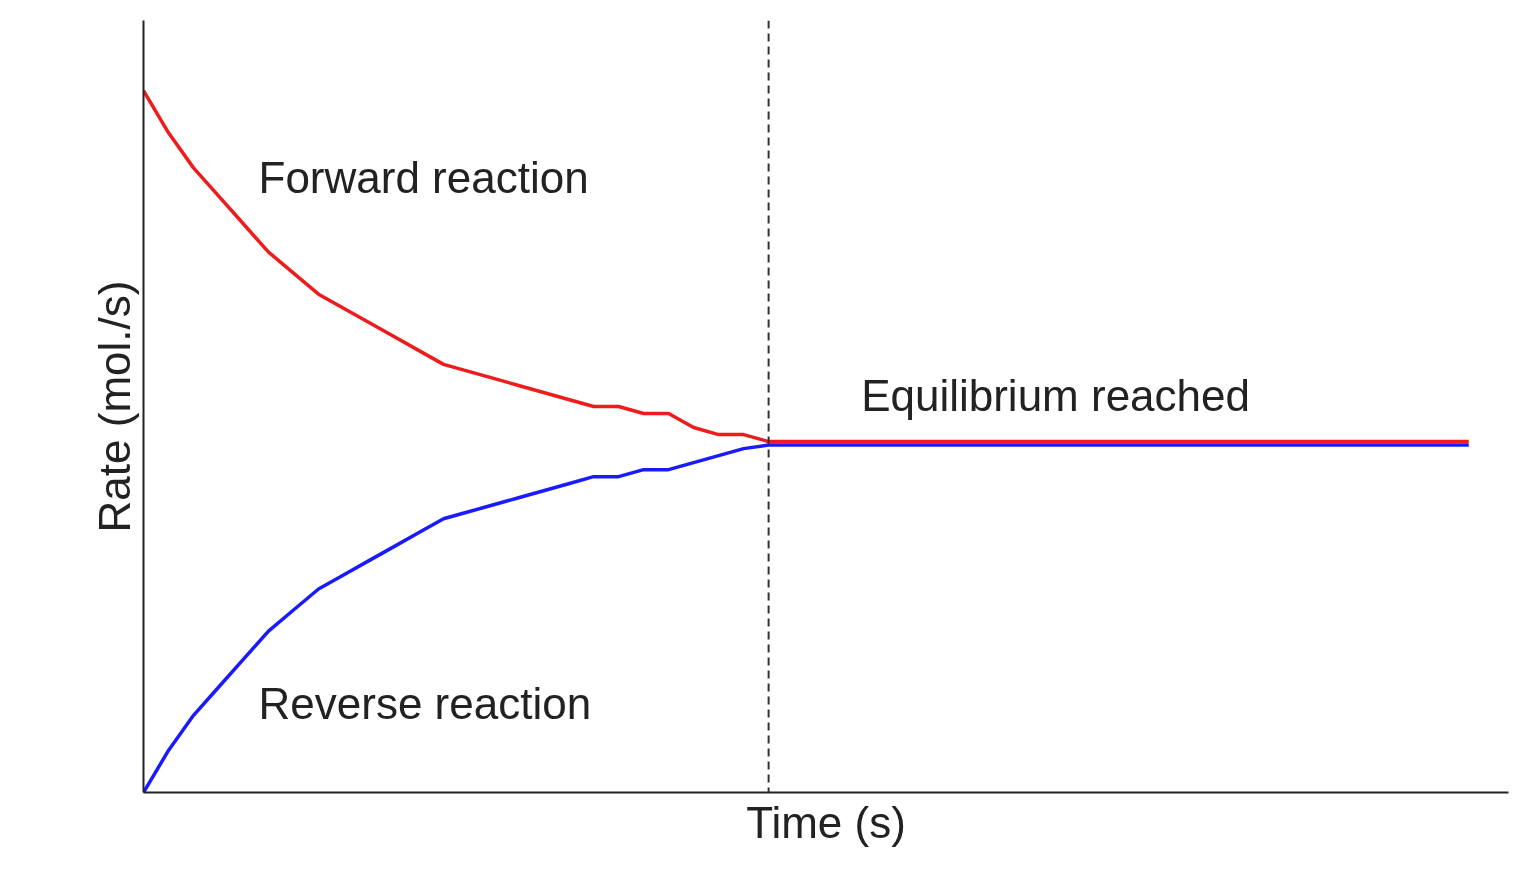  What do you see at coordinates (114, 406) in the screenshot?
I see `y-axis-title: Rate (mol./s)` at bounding box center [114, 406].